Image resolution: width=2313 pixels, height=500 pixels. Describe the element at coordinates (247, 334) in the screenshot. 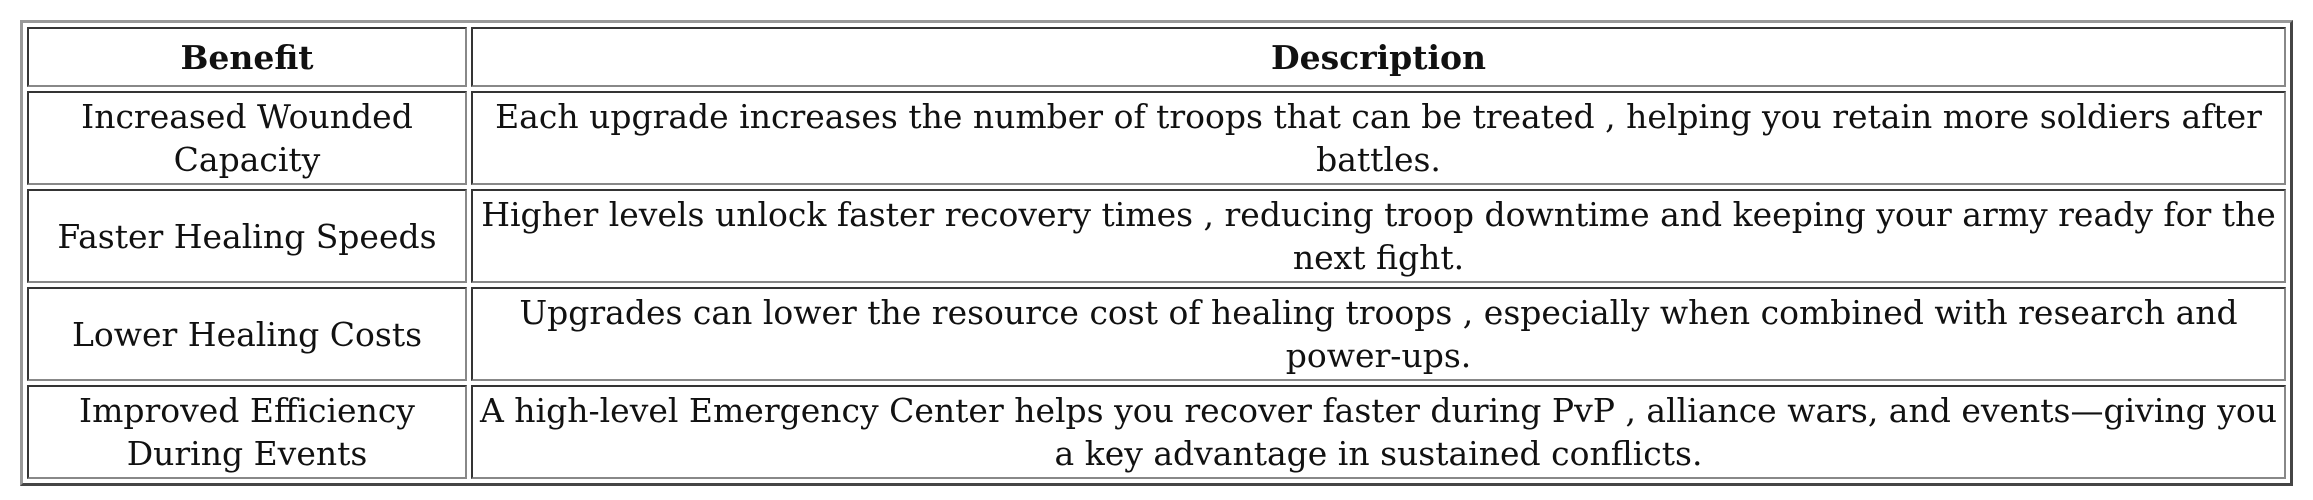

I see `benefit-cell: Lower Healing Costs` at that location.